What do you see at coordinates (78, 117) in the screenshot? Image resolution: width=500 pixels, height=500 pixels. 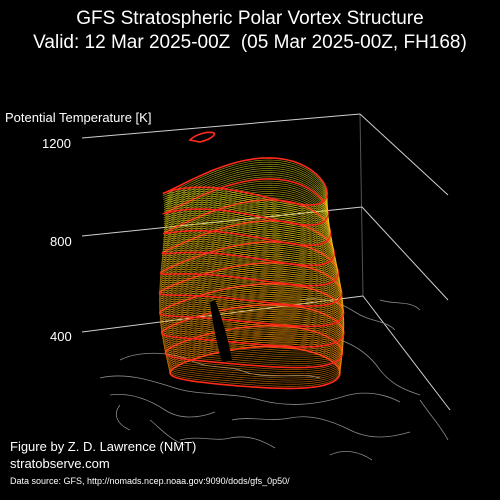 I see `axis-label: Potential Temperature [K]` at bounding box center [78, 117].